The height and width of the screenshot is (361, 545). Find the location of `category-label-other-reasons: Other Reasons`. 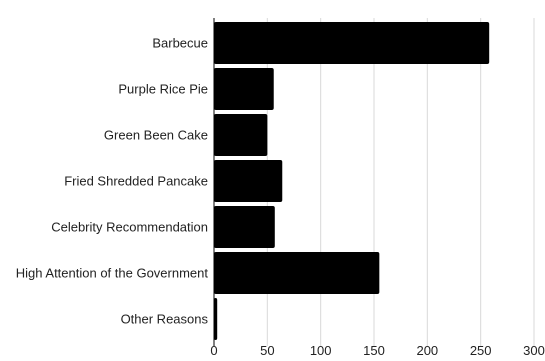

category-label-other-reasons: Other Reasons is located at coordinates (165, 319).